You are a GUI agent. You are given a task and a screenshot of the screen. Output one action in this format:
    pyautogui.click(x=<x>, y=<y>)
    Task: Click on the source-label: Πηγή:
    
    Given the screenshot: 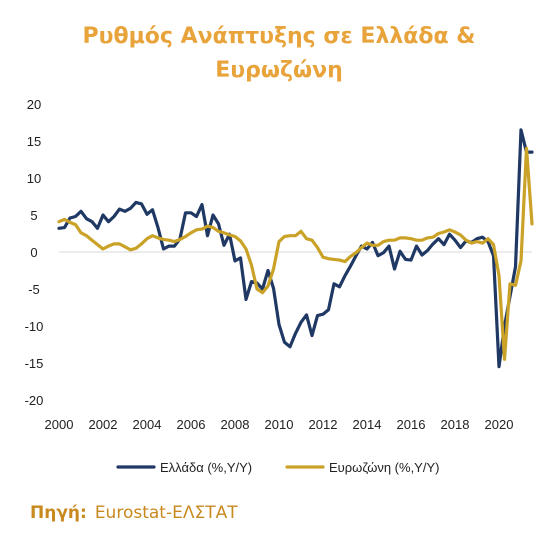 What is the action you would take?
    pyautogui.click(x=58, y=513)
    